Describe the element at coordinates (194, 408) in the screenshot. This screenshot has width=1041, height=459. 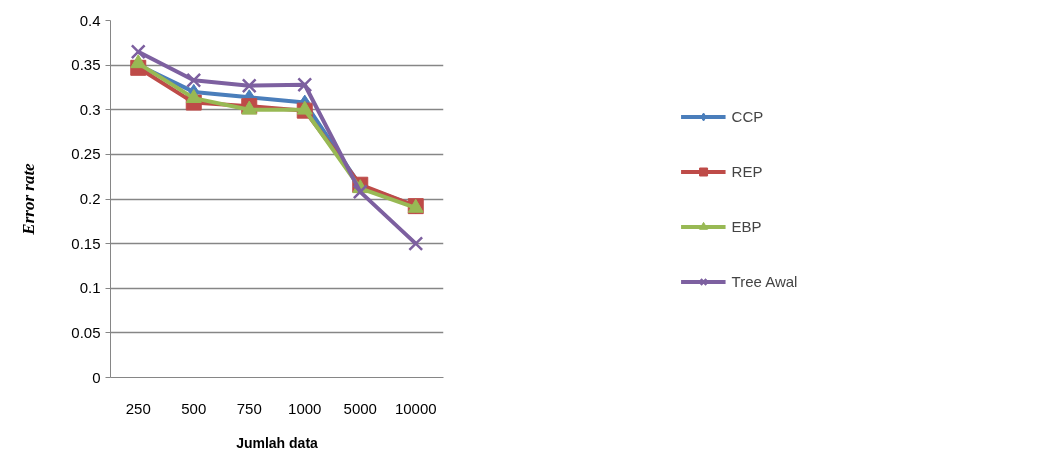
I see `x-tick-label: 500` at that location.